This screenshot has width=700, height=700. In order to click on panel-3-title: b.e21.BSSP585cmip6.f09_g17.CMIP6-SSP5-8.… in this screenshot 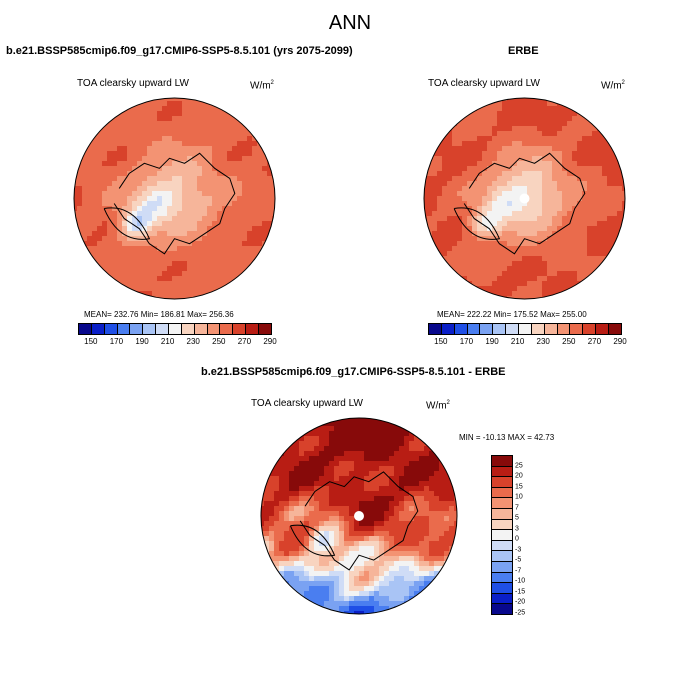, I will do `click(353, 372)`.